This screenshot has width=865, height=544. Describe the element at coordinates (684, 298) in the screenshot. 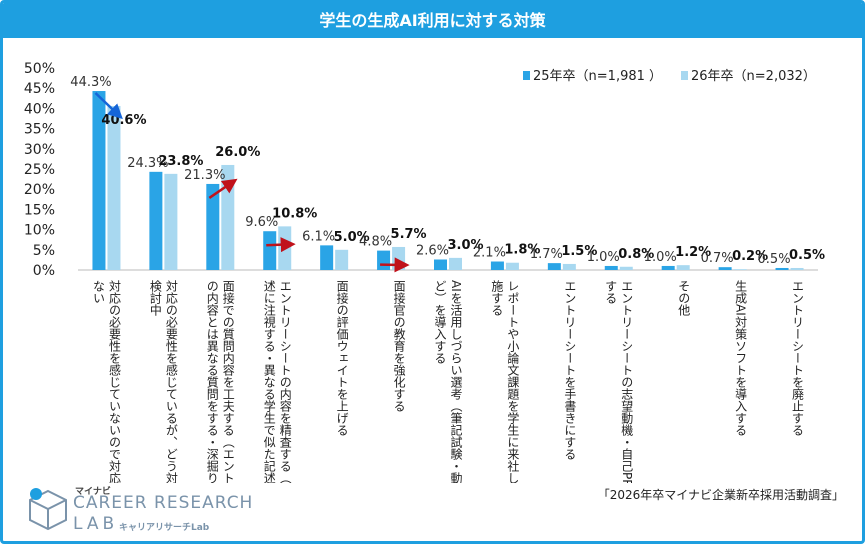

I see `category-label: その他` at that location.